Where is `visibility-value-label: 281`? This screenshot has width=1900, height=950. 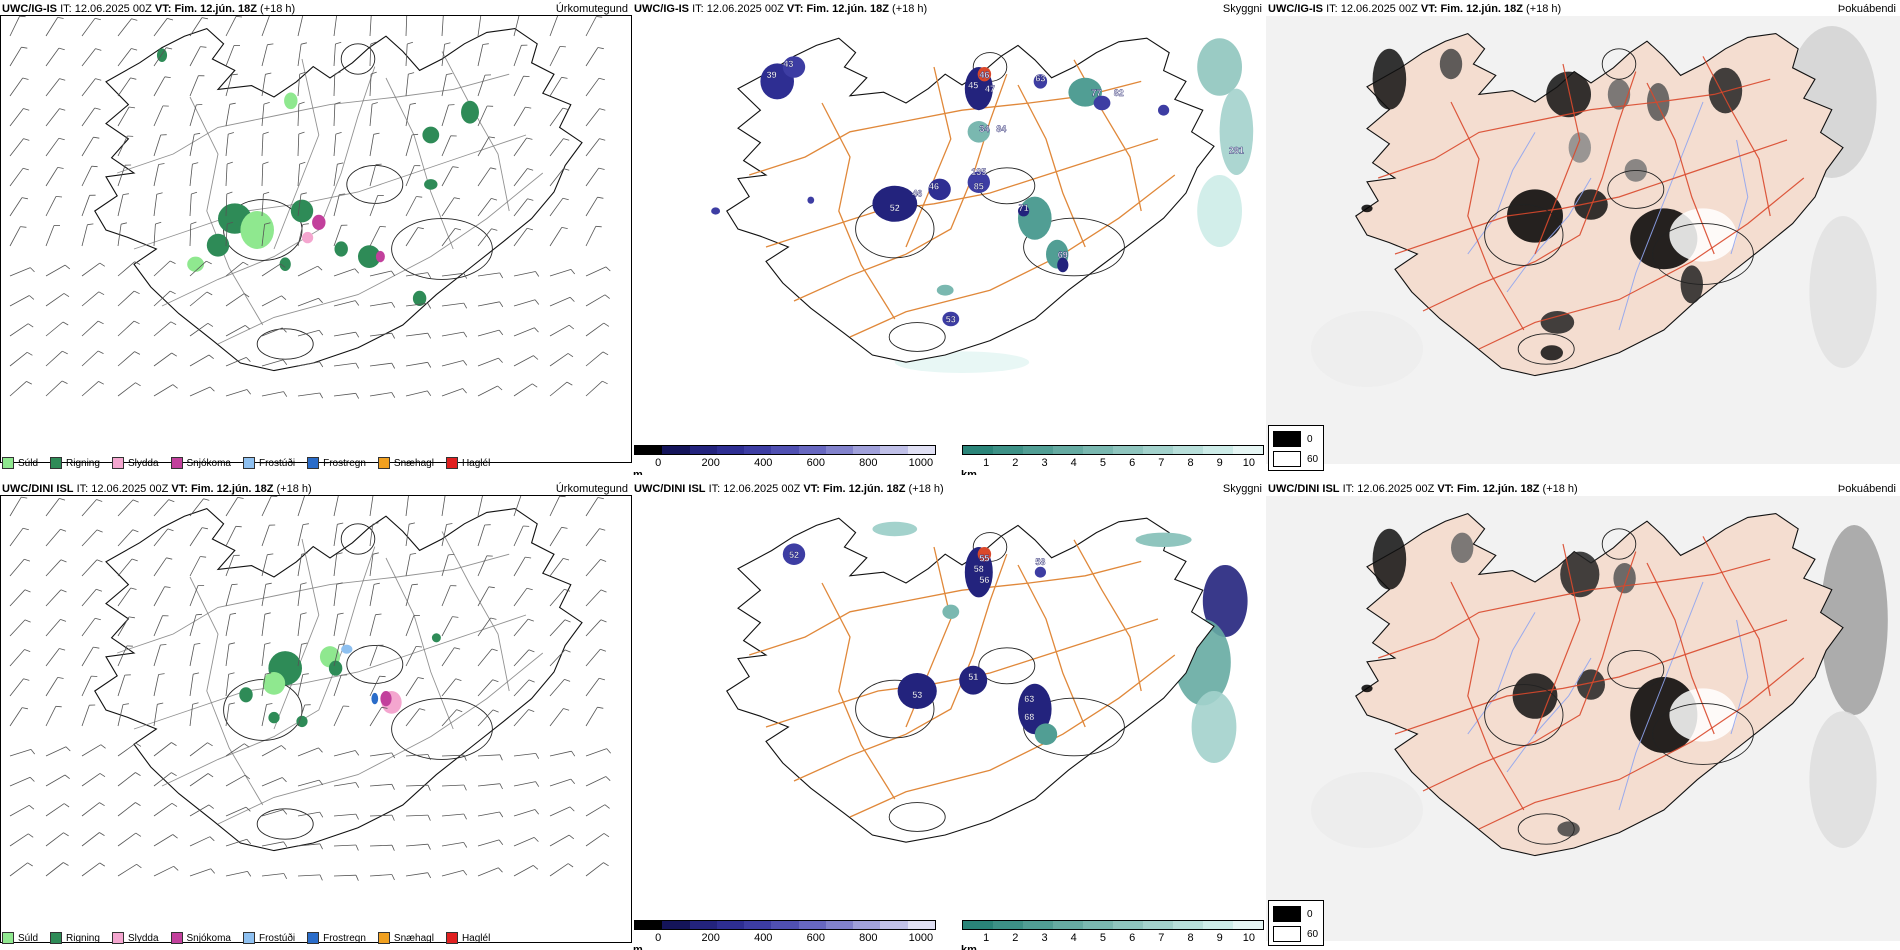 visibility-value-label: 281 is located at coordinates (1236, 150).